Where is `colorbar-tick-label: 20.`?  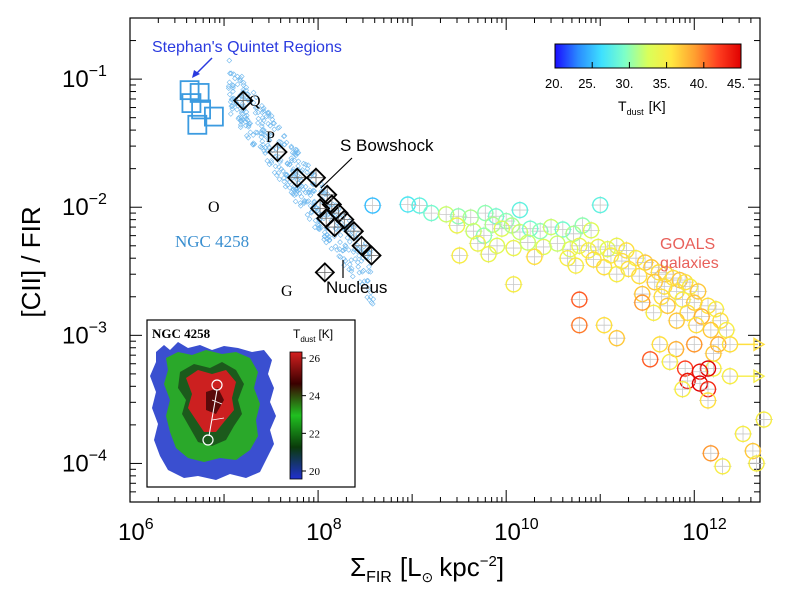 colorbar-tick-label: 20. is located at coordinates (554, 83).